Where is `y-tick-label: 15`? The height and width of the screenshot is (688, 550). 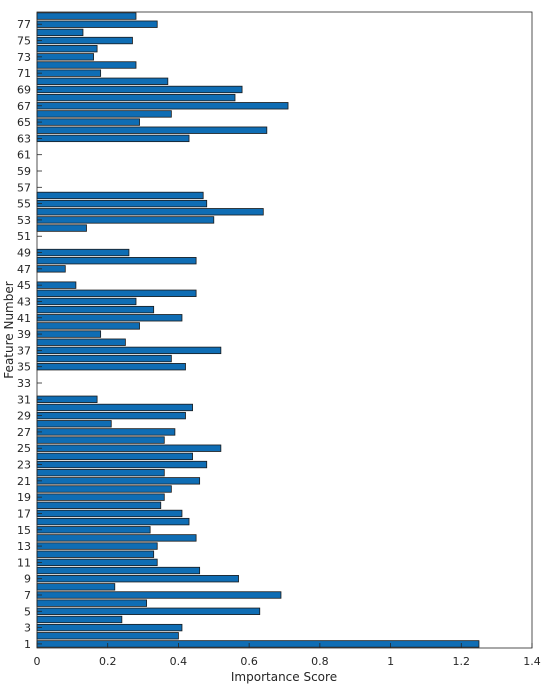 y-tick-label: 15 is located at coordinates (24, 530).